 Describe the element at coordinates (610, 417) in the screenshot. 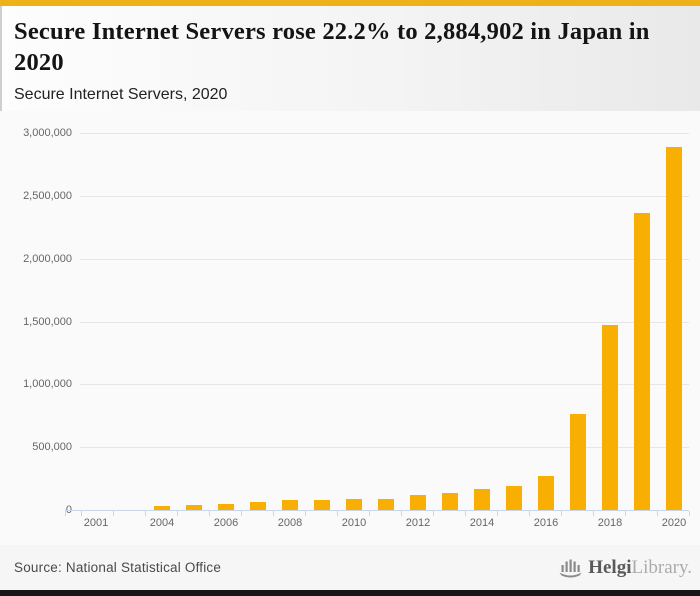

I see `bar-2018` at that location.